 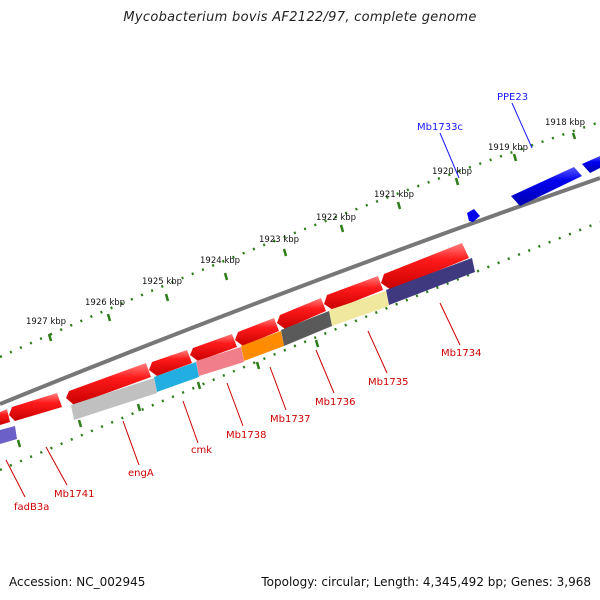 I want to click on gene-mb1737, so click(x=262, y=346).